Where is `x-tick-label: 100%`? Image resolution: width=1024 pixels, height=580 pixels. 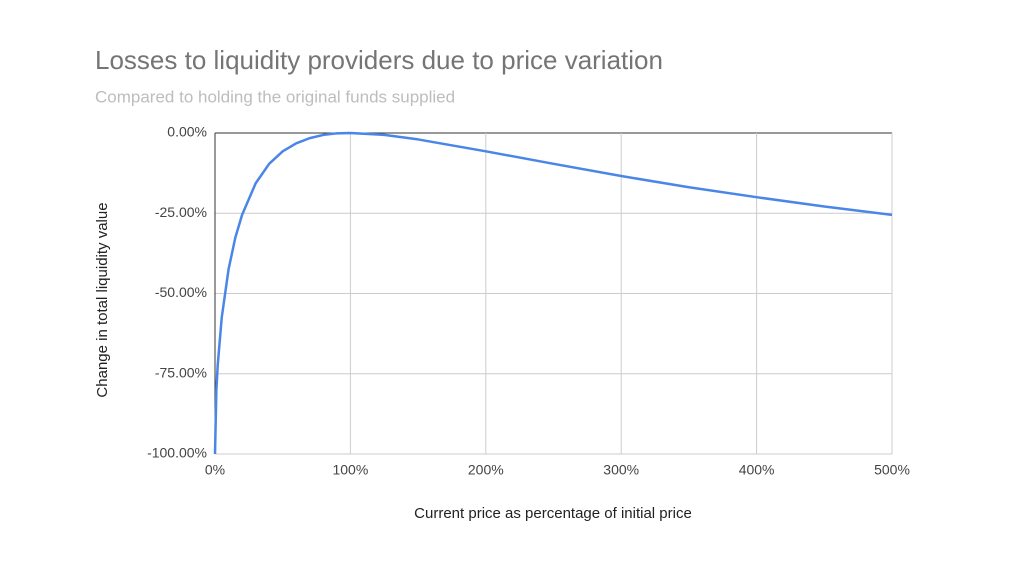 x-tick-label: 100% is located at coordinates (350, 470).